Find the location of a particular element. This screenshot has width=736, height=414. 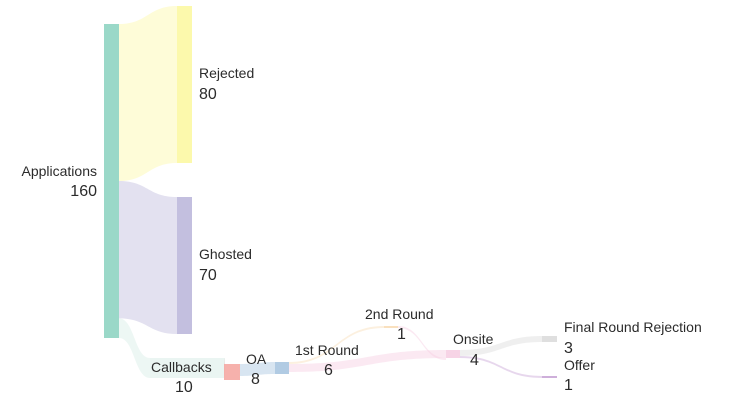

node-label-first-round: 1st Round is located at coordinates (327, 350).